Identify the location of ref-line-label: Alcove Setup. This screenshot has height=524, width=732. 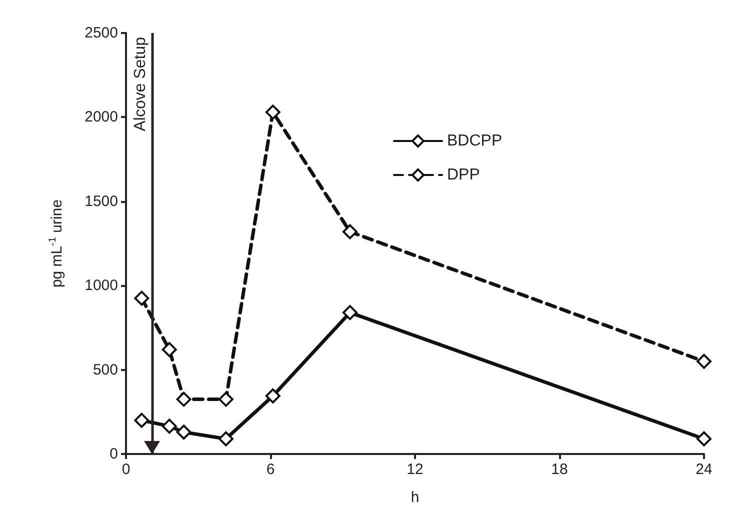
(140, 84).